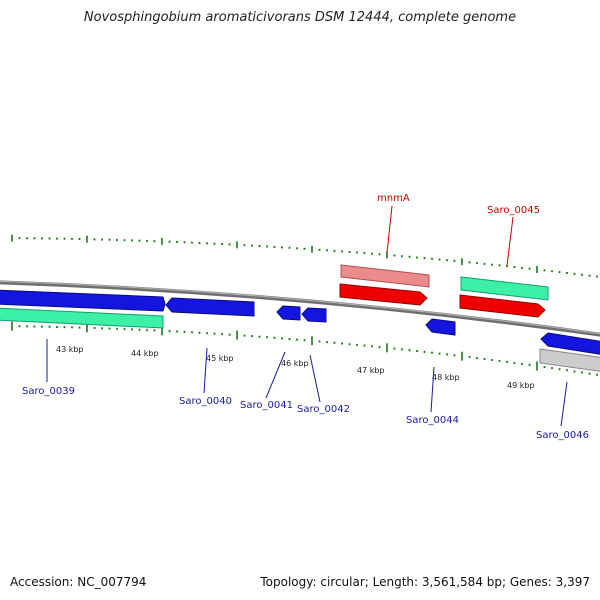 The height and width of the screenshot is (600, 600). What do you see at coordinates (323, 409) in the screenshot?
I see `gene-label-saro-0042: Saro_0042` at bounding box center [323, 409].